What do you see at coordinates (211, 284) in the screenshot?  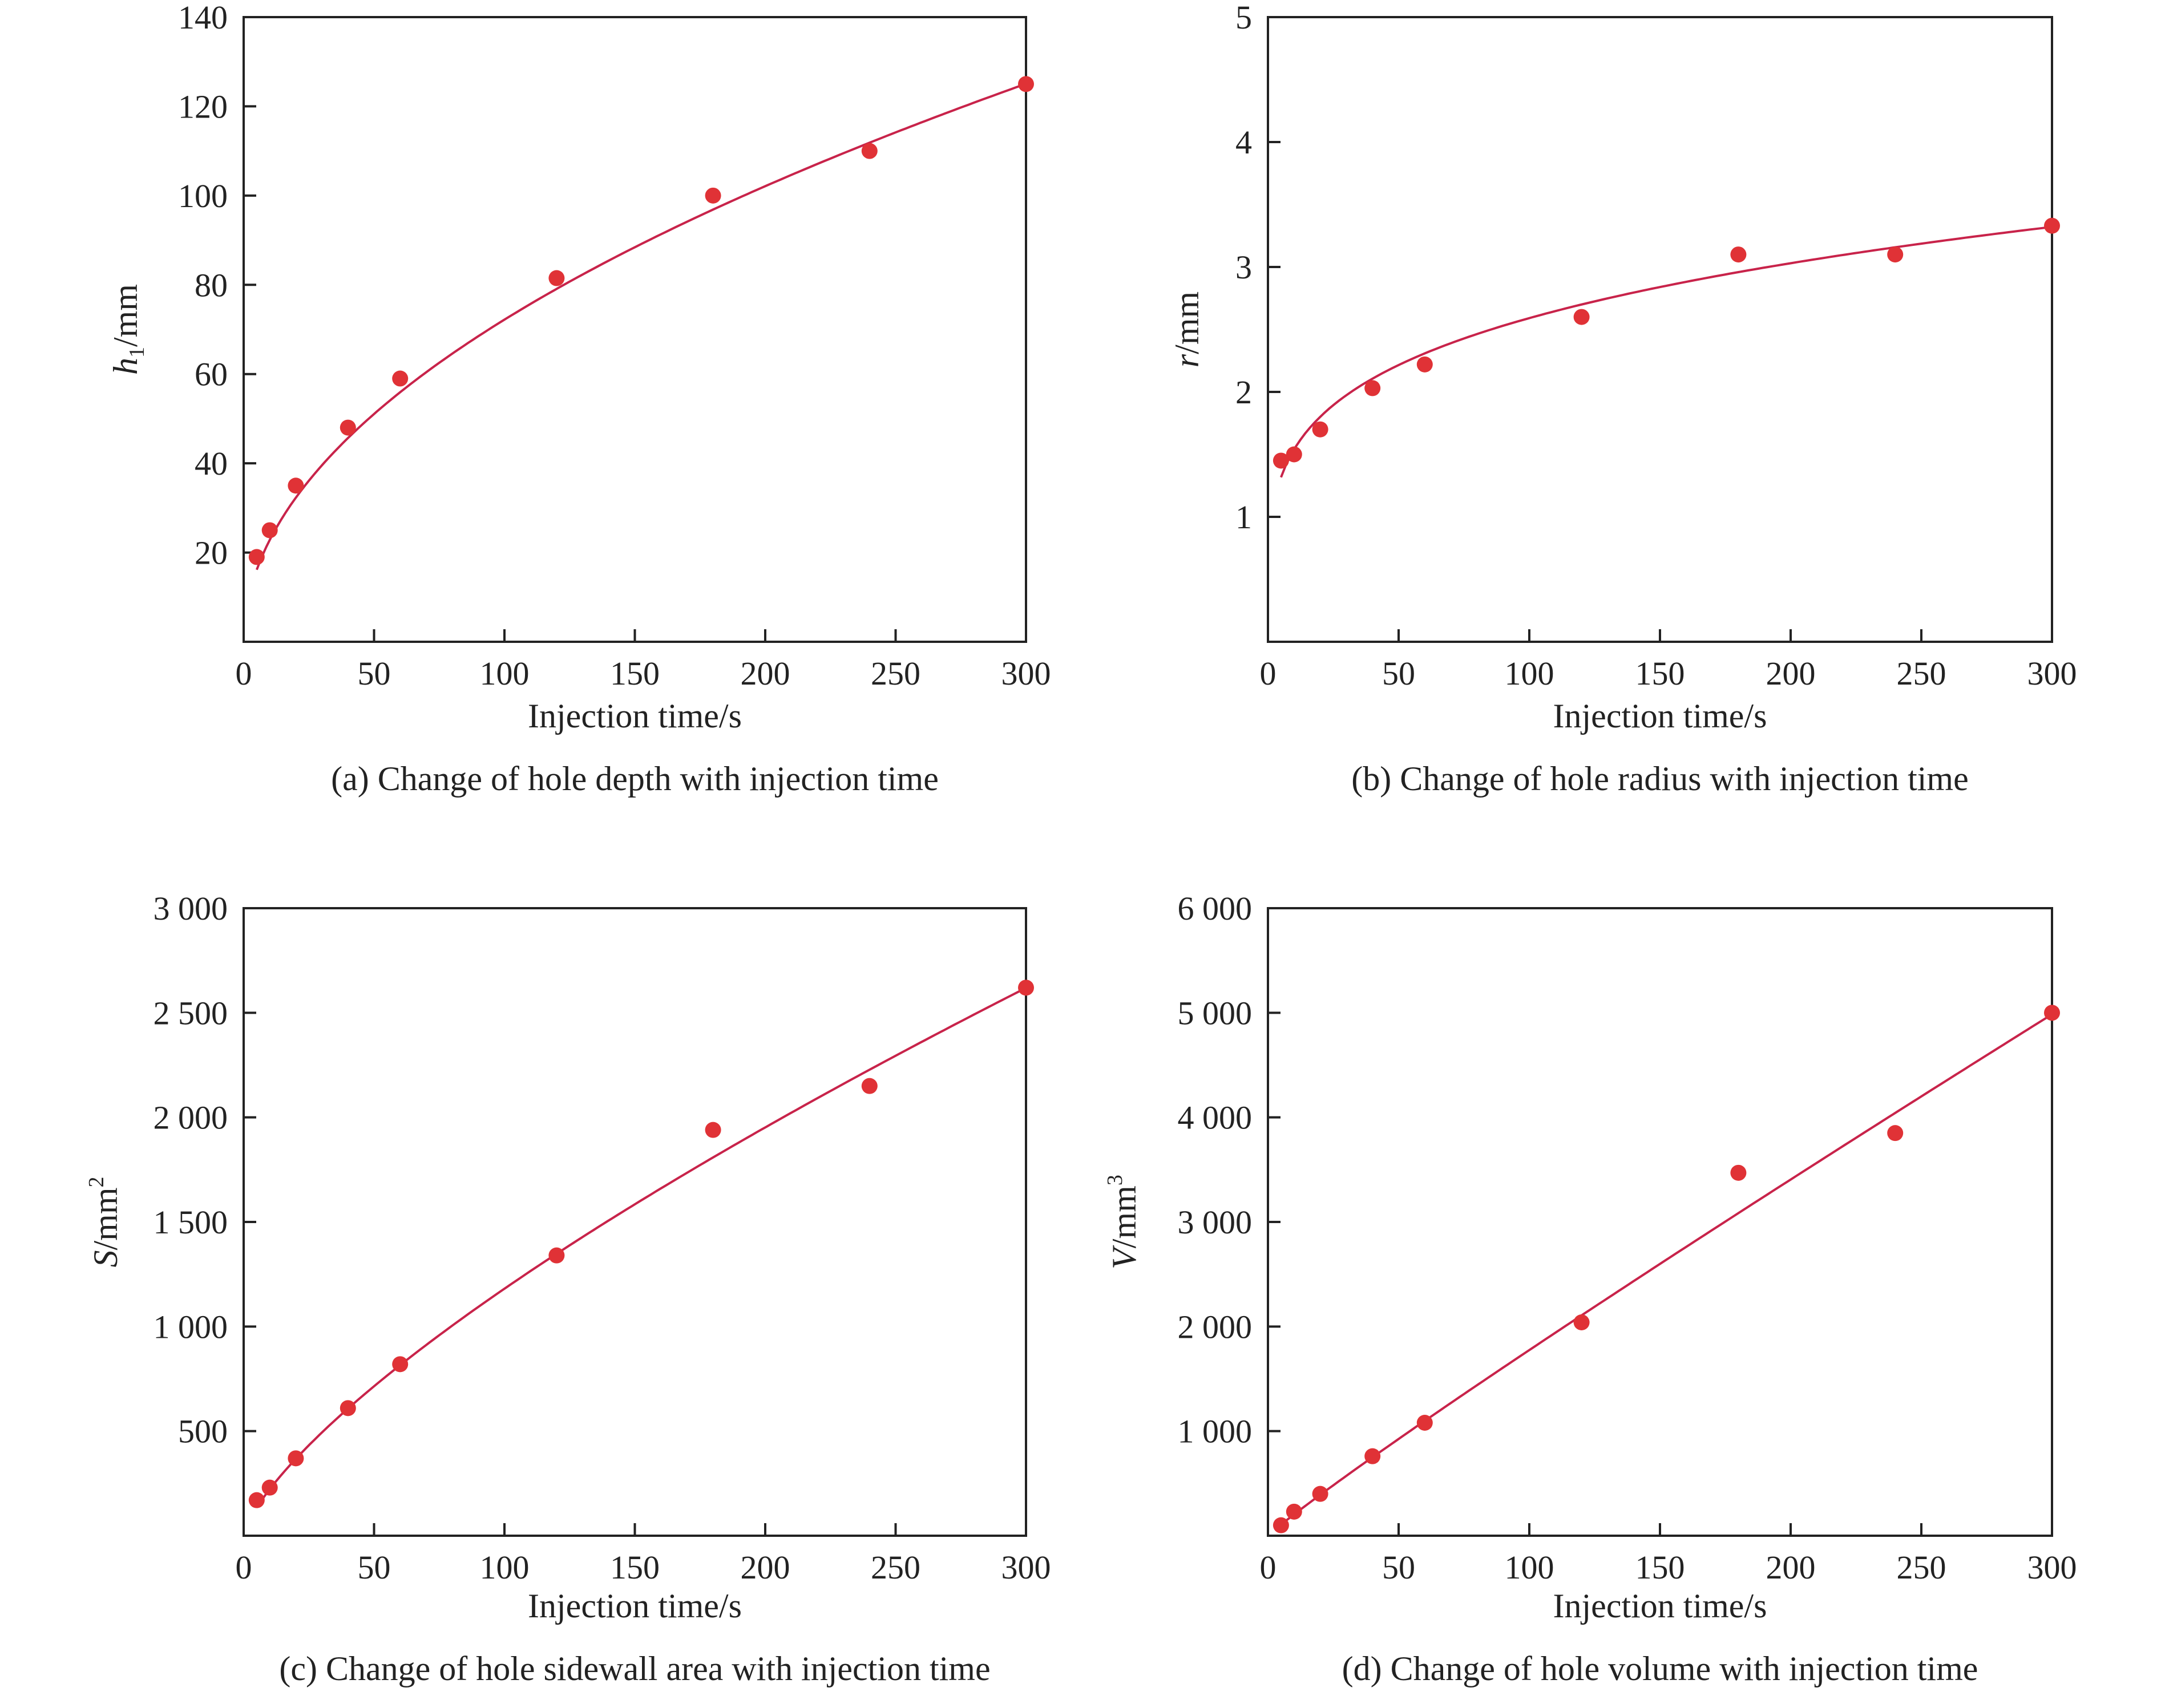 I see `y-tick-label: 80` at bounding box center [211, 284].